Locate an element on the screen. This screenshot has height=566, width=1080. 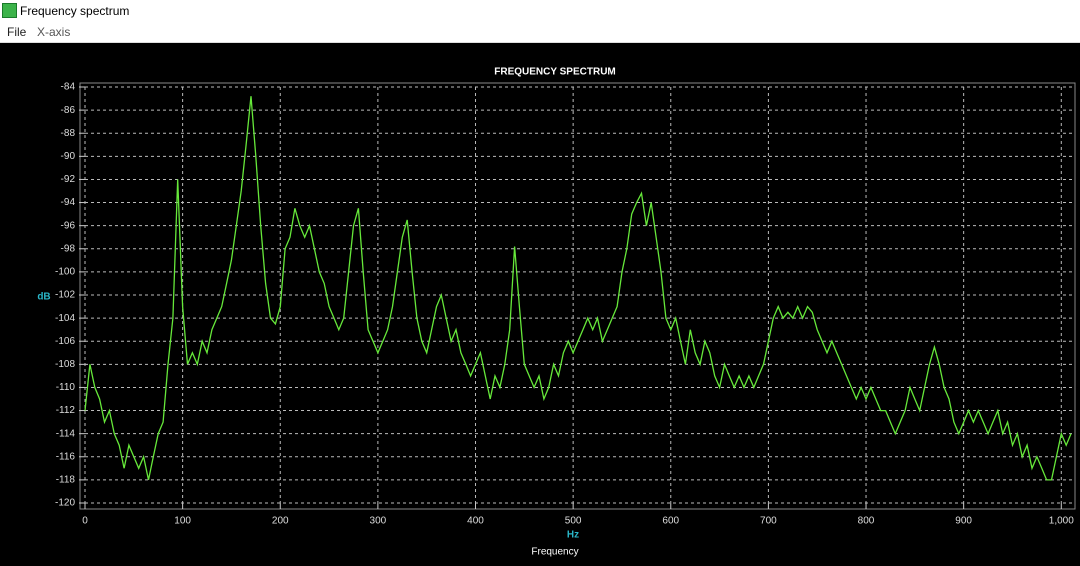
x-axis-label: Frequency is located at coordinates (554, 552).